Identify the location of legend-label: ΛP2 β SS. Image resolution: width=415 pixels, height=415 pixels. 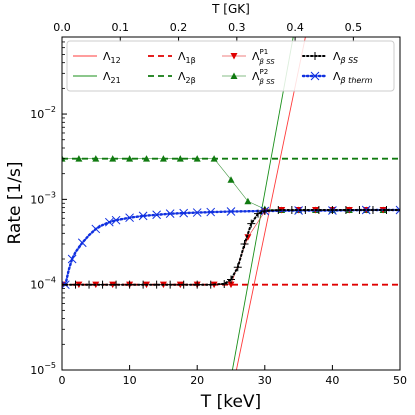
(263, 77).